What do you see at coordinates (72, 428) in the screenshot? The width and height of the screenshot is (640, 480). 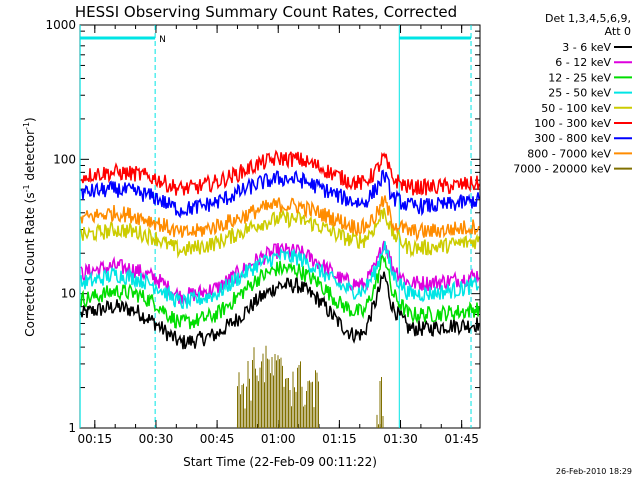 I see `y-tick-label: 1` at bounding box center [72, 428].